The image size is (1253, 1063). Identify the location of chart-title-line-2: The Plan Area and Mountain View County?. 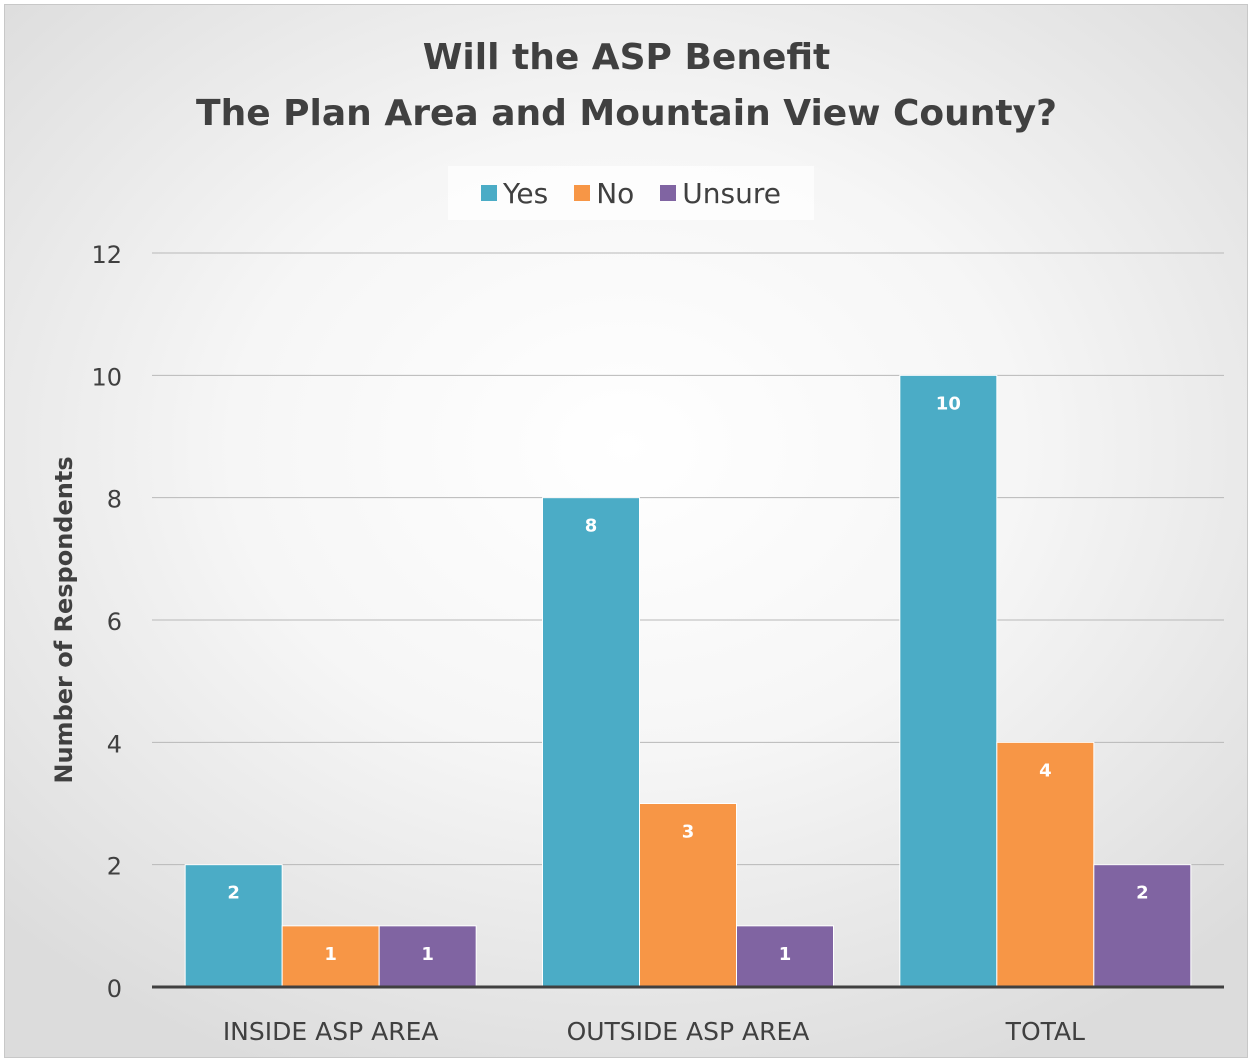
(626, 113).